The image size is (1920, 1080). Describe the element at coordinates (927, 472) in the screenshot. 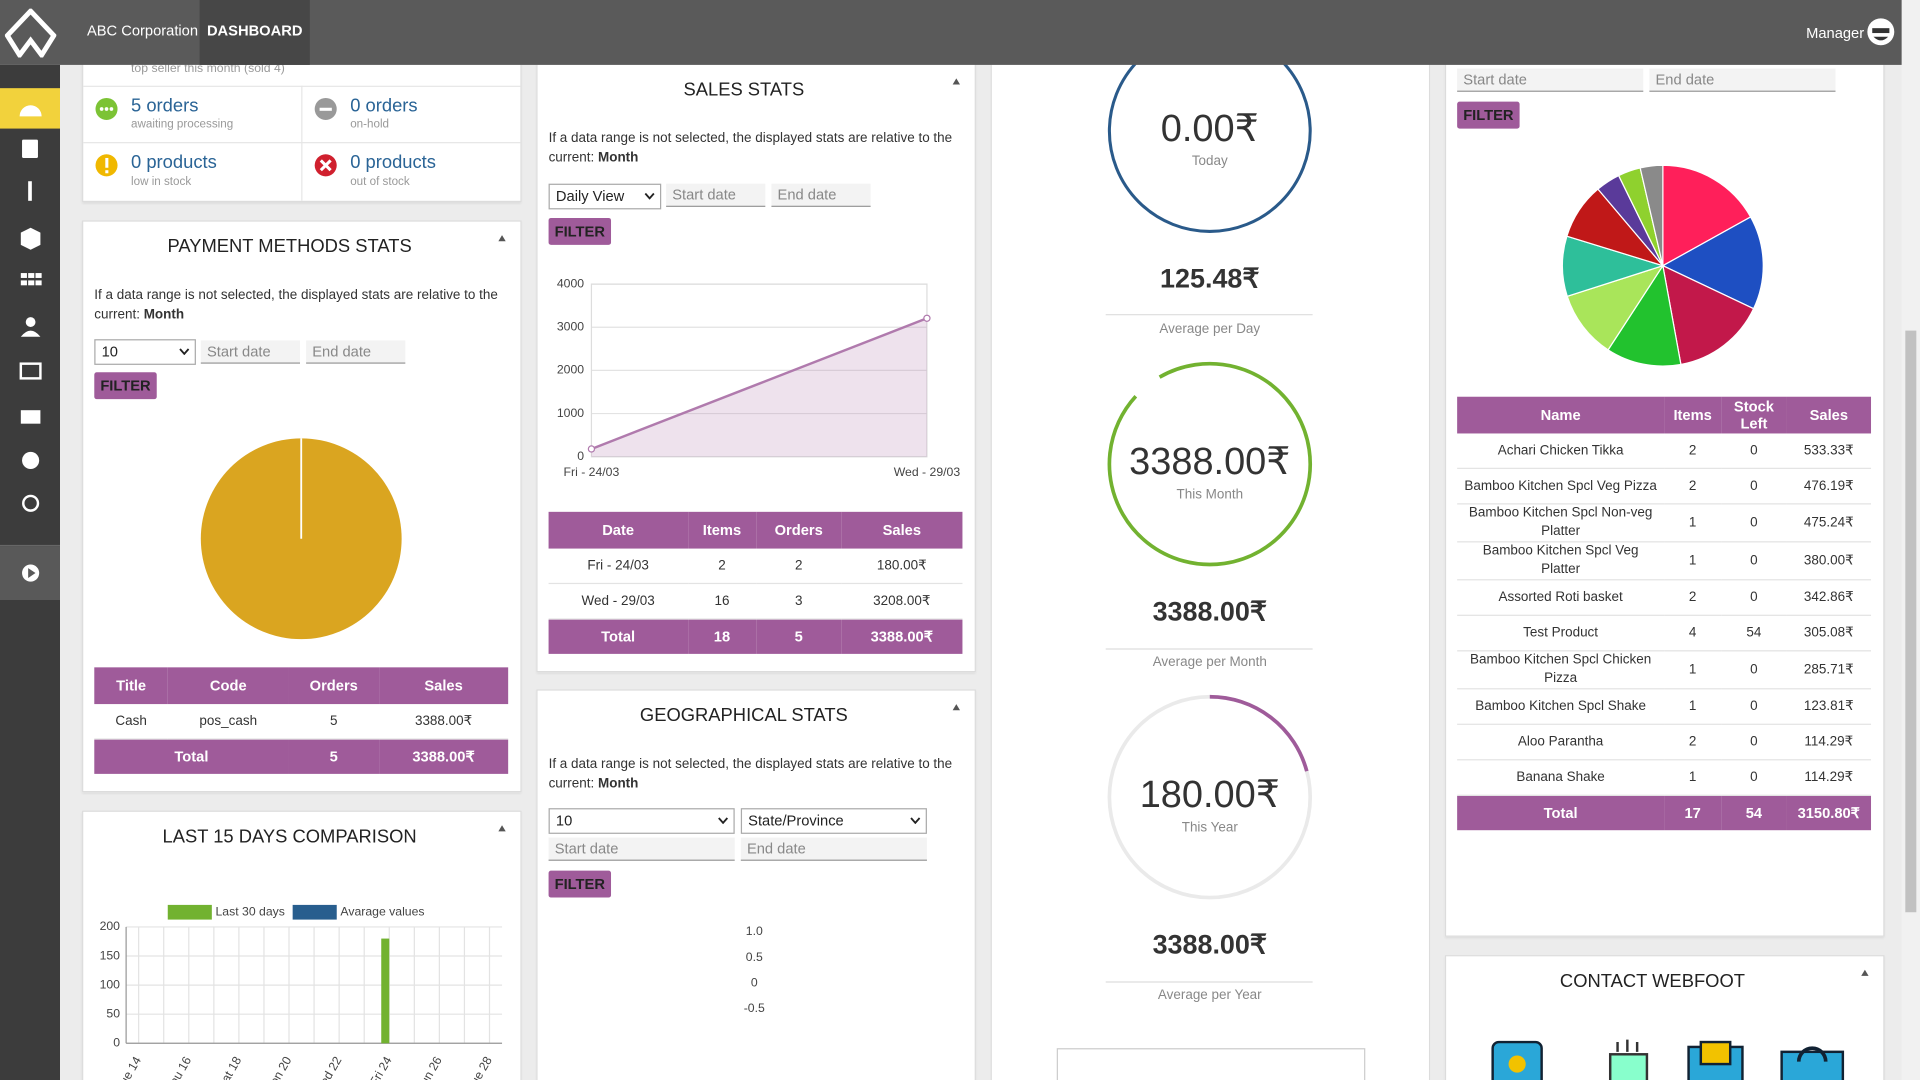

I see `x-tick-label: Wed - 29/03` at that location.